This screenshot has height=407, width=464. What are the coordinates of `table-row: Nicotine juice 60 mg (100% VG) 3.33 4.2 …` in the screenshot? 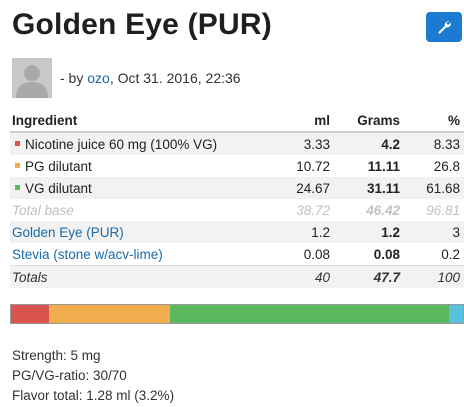 It's located at (237, 143).